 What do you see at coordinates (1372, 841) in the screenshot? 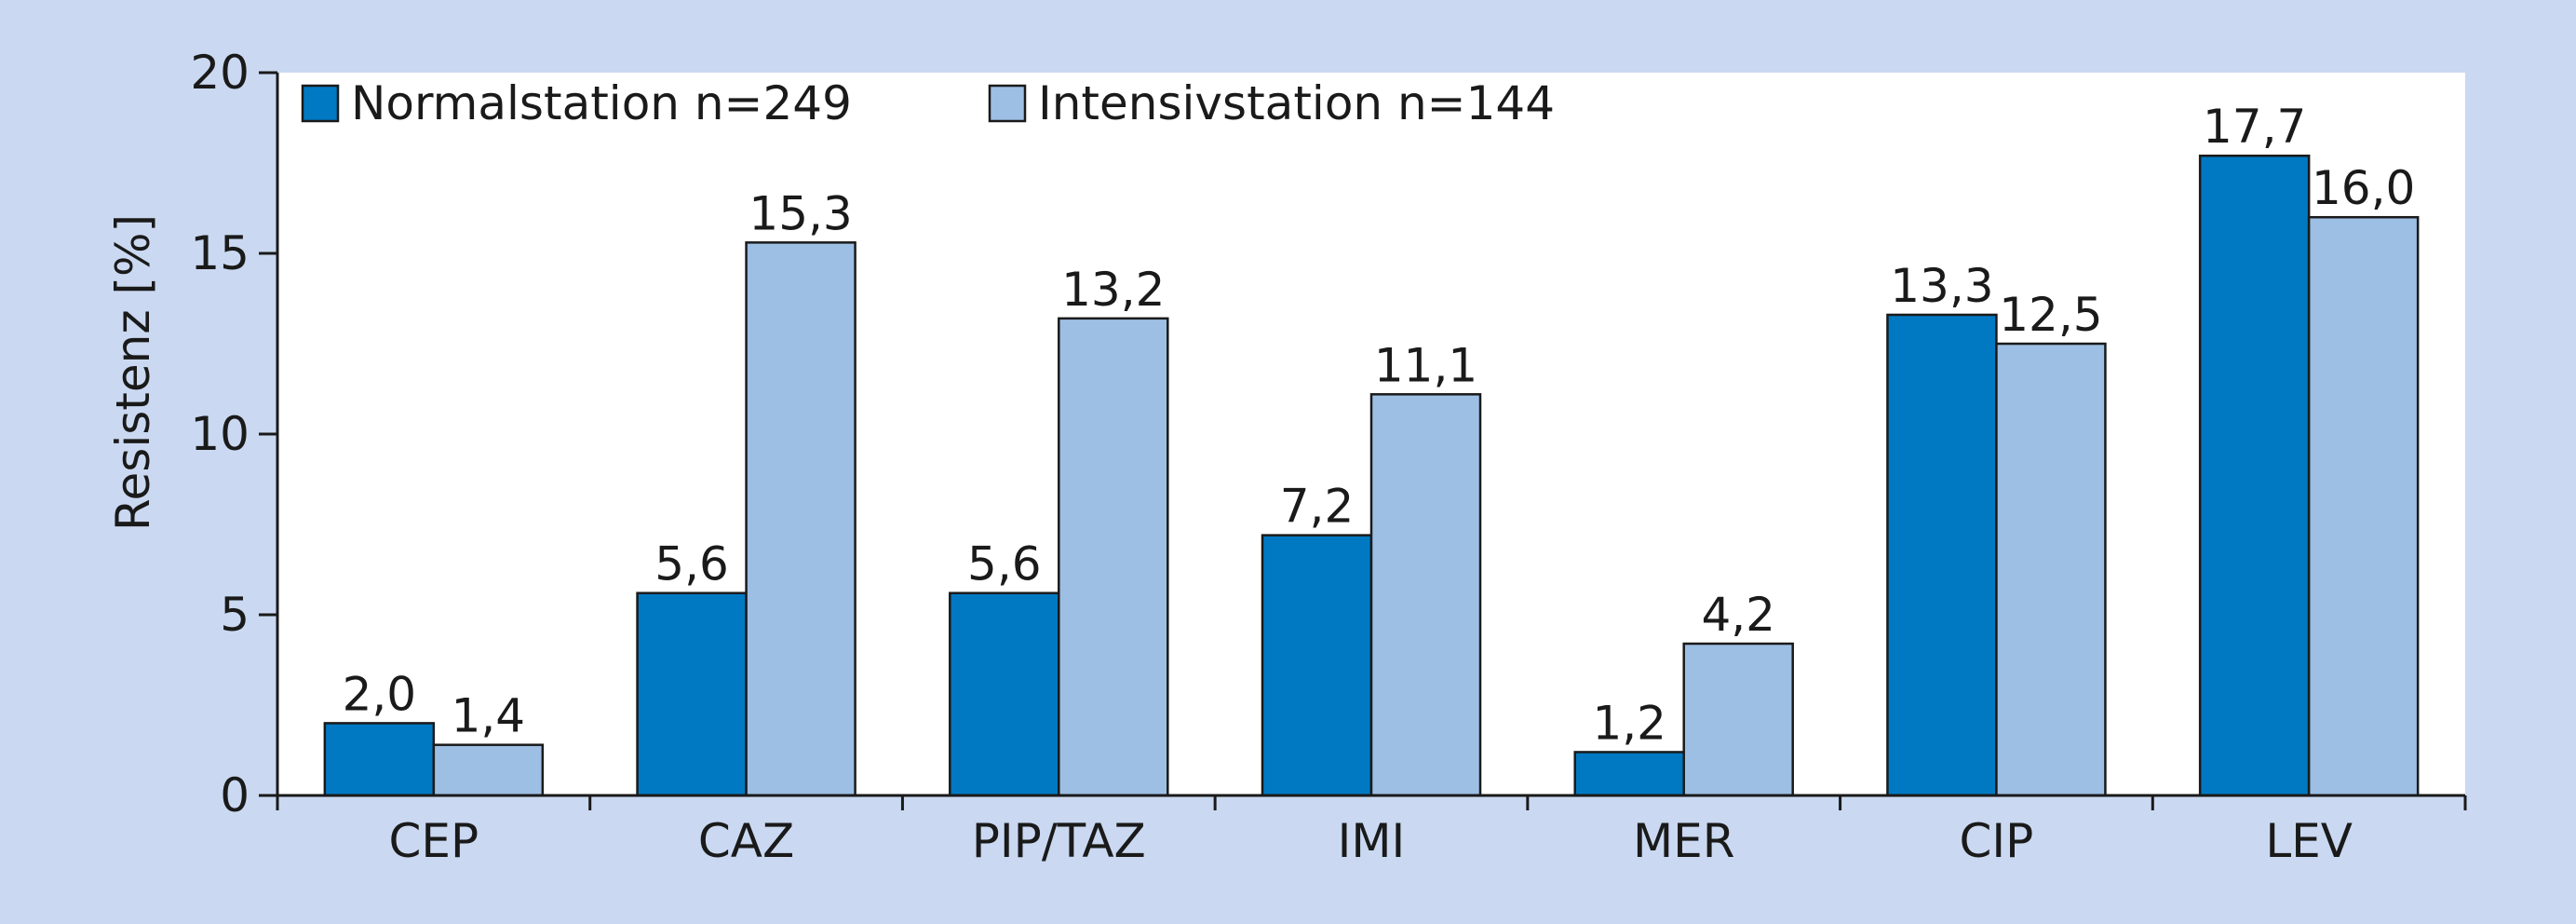
I see `x-tick-label: IMI` at bounding box center [1372, 841].